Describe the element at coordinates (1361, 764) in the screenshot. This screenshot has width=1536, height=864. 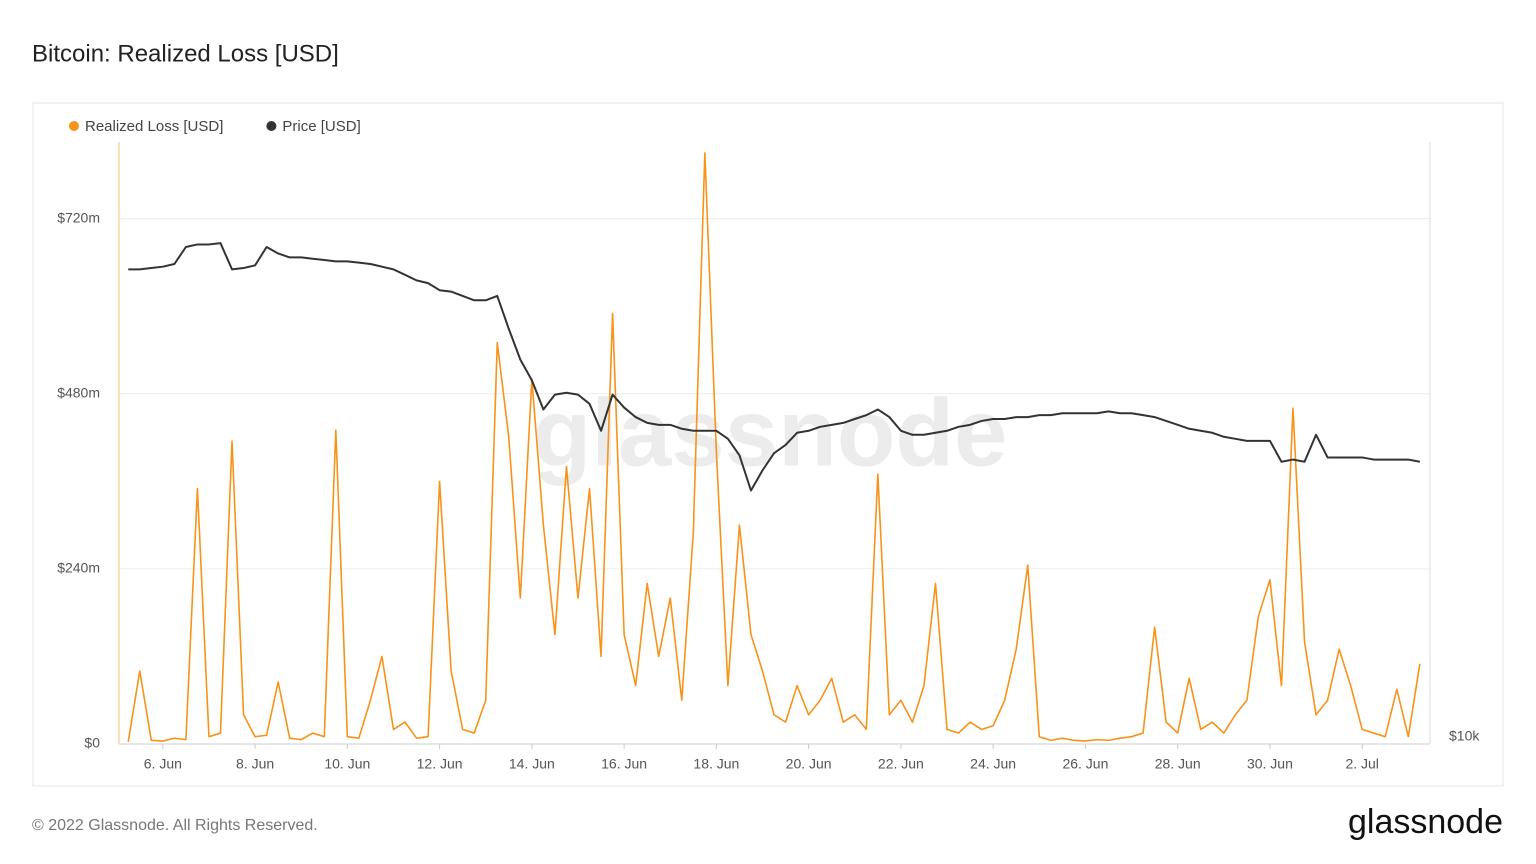
I see `x-tick-label: 2. Jul` at that location.